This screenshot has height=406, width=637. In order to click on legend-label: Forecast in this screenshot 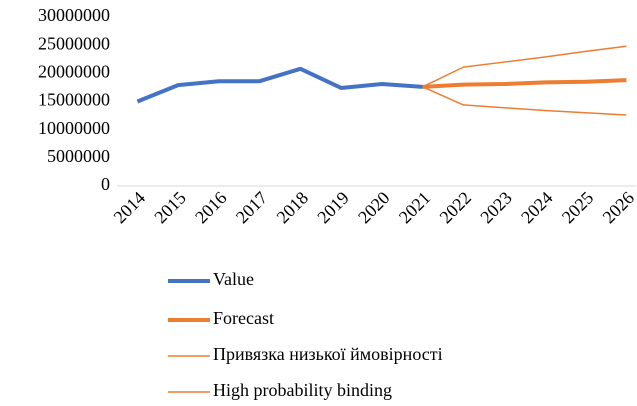, I will do `click(243, 318)`.